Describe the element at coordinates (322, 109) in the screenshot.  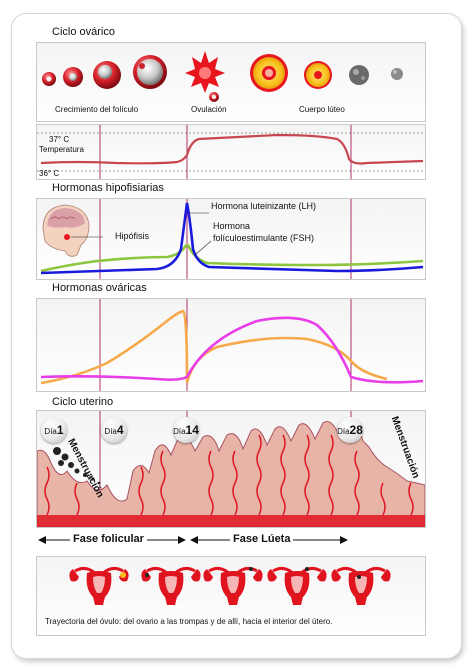
I see `label-corpus-luteum: Cuerpo lúteo` at that location.